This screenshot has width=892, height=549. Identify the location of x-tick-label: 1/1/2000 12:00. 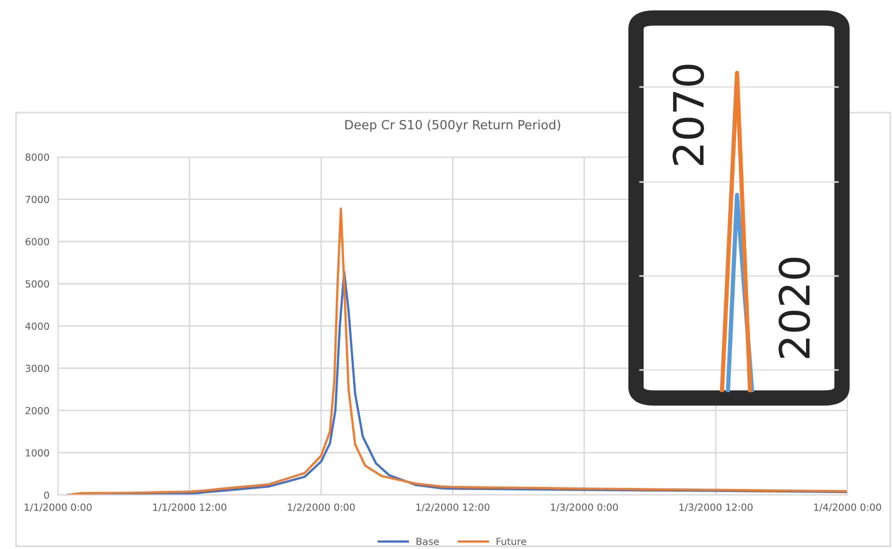
(189, 507).